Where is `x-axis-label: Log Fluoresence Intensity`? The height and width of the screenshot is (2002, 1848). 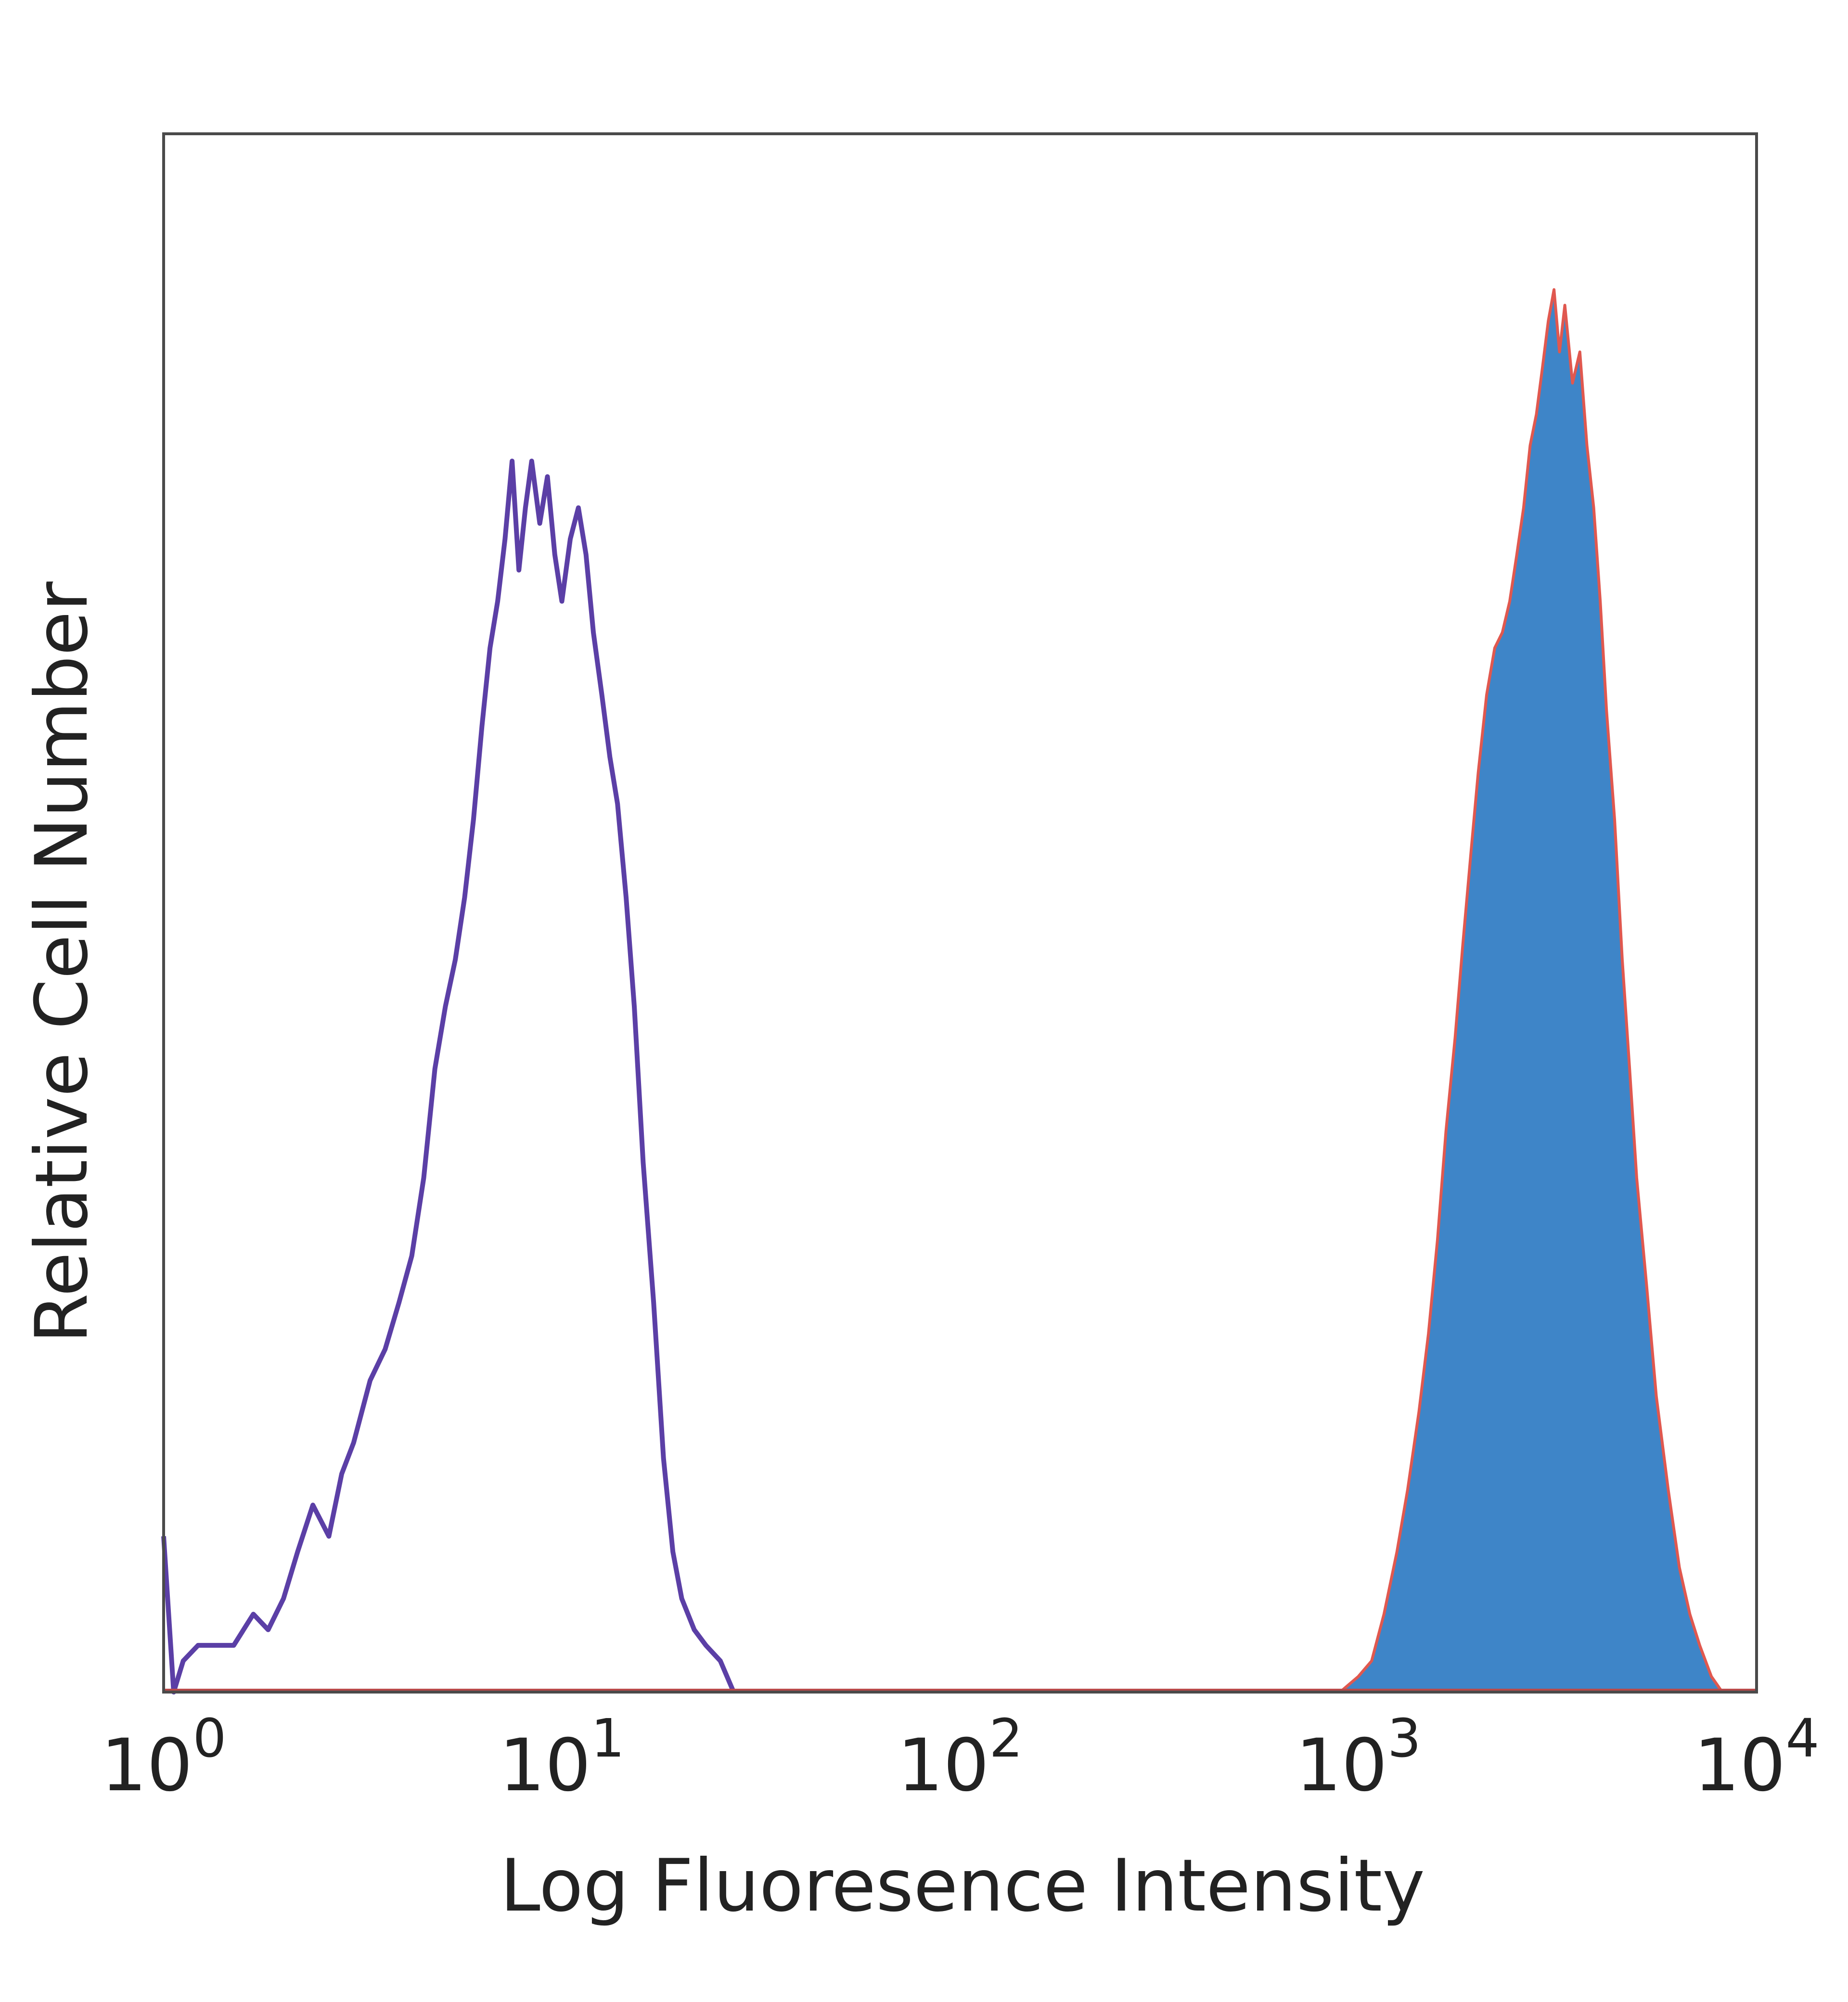
x-axis-label: Log Fluoresence Intensity is located at coordinates (962, 1886).